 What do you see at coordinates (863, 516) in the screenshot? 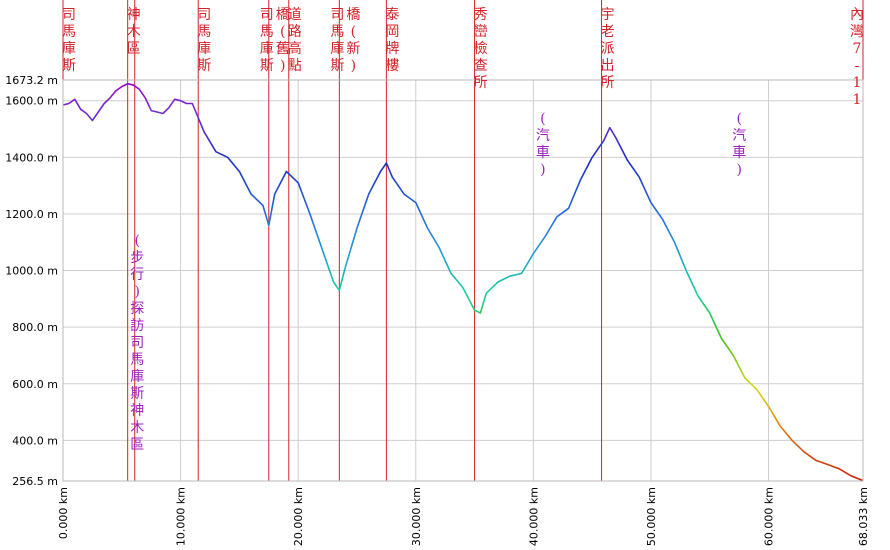
I see `x-tick-label: 68.033 km` at bounding box center [863, 516].